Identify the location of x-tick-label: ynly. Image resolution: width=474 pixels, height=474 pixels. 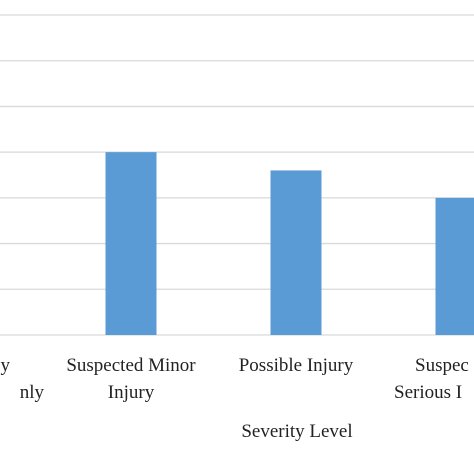
(23, 379).